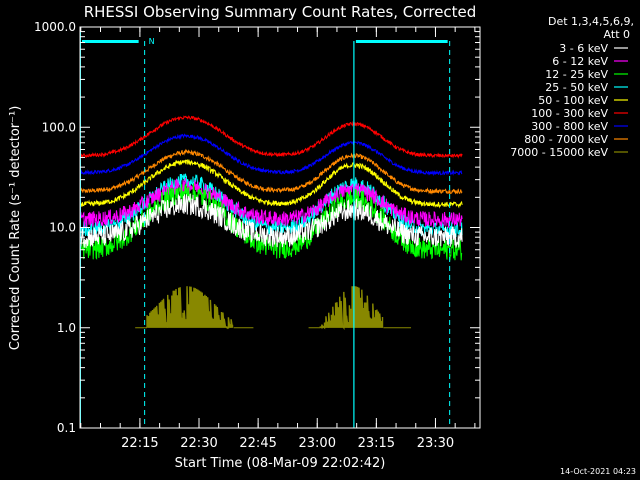  I want to click on series-12-25-kev-line, so click(271, 222).